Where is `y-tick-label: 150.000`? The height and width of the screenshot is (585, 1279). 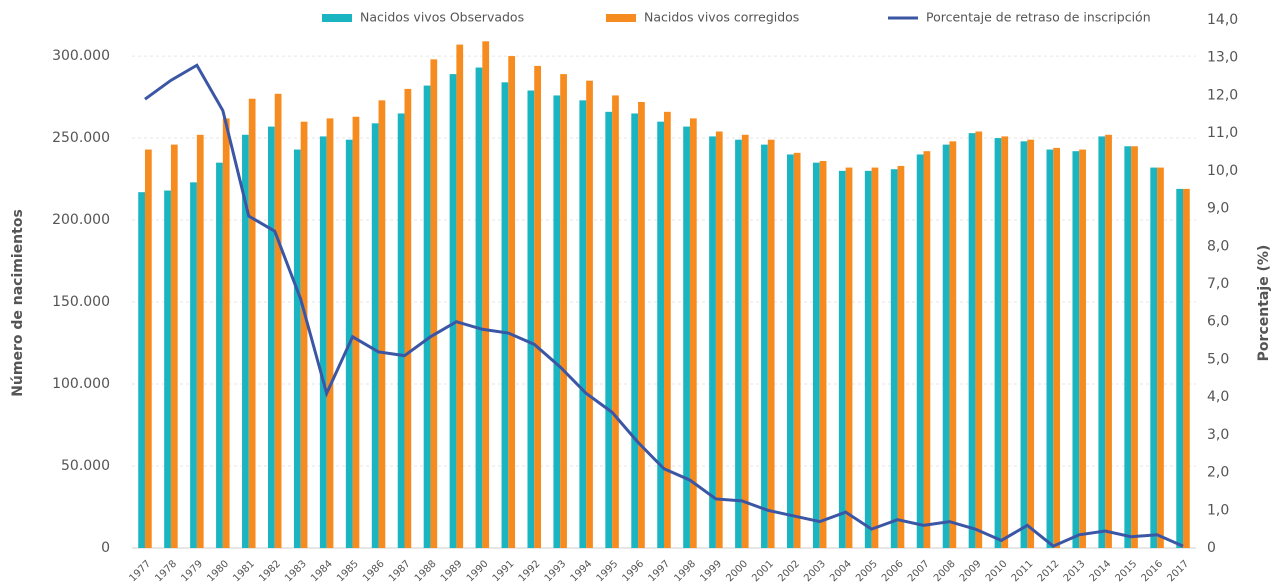
y-tick-label: 150.000 is located at coordinates (81, 302).